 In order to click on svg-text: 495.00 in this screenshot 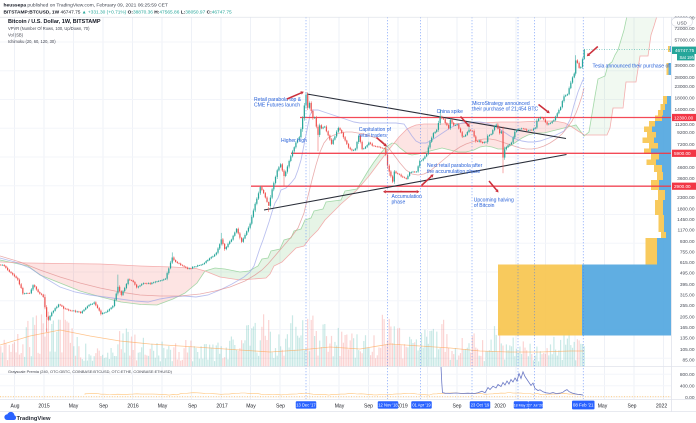, I will do `click(687, 273)`.